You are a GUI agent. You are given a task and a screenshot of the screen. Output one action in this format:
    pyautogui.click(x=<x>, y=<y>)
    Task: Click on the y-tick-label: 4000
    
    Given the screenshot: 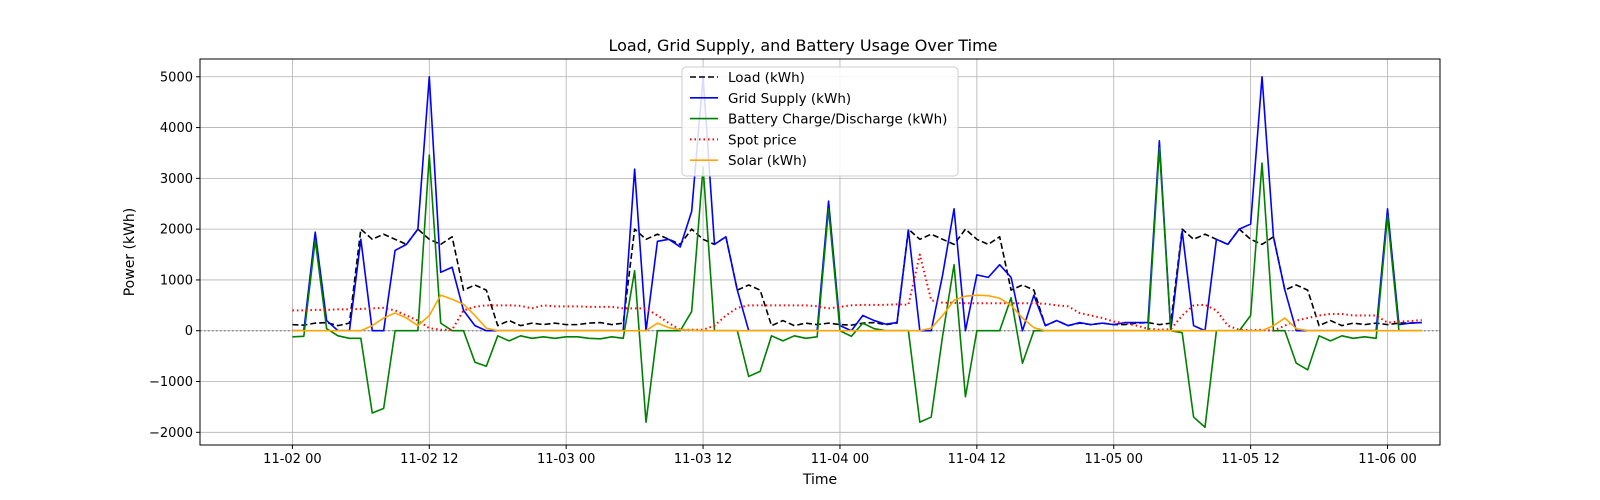 What is the action you would take?
    pyautogui.click(x=176, y=128)
    